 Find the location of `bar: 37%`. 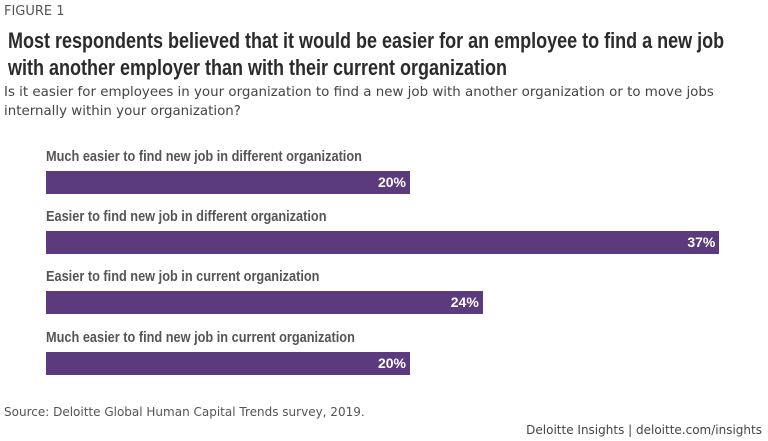

bar: 37% is located at coordinates (383, 242).